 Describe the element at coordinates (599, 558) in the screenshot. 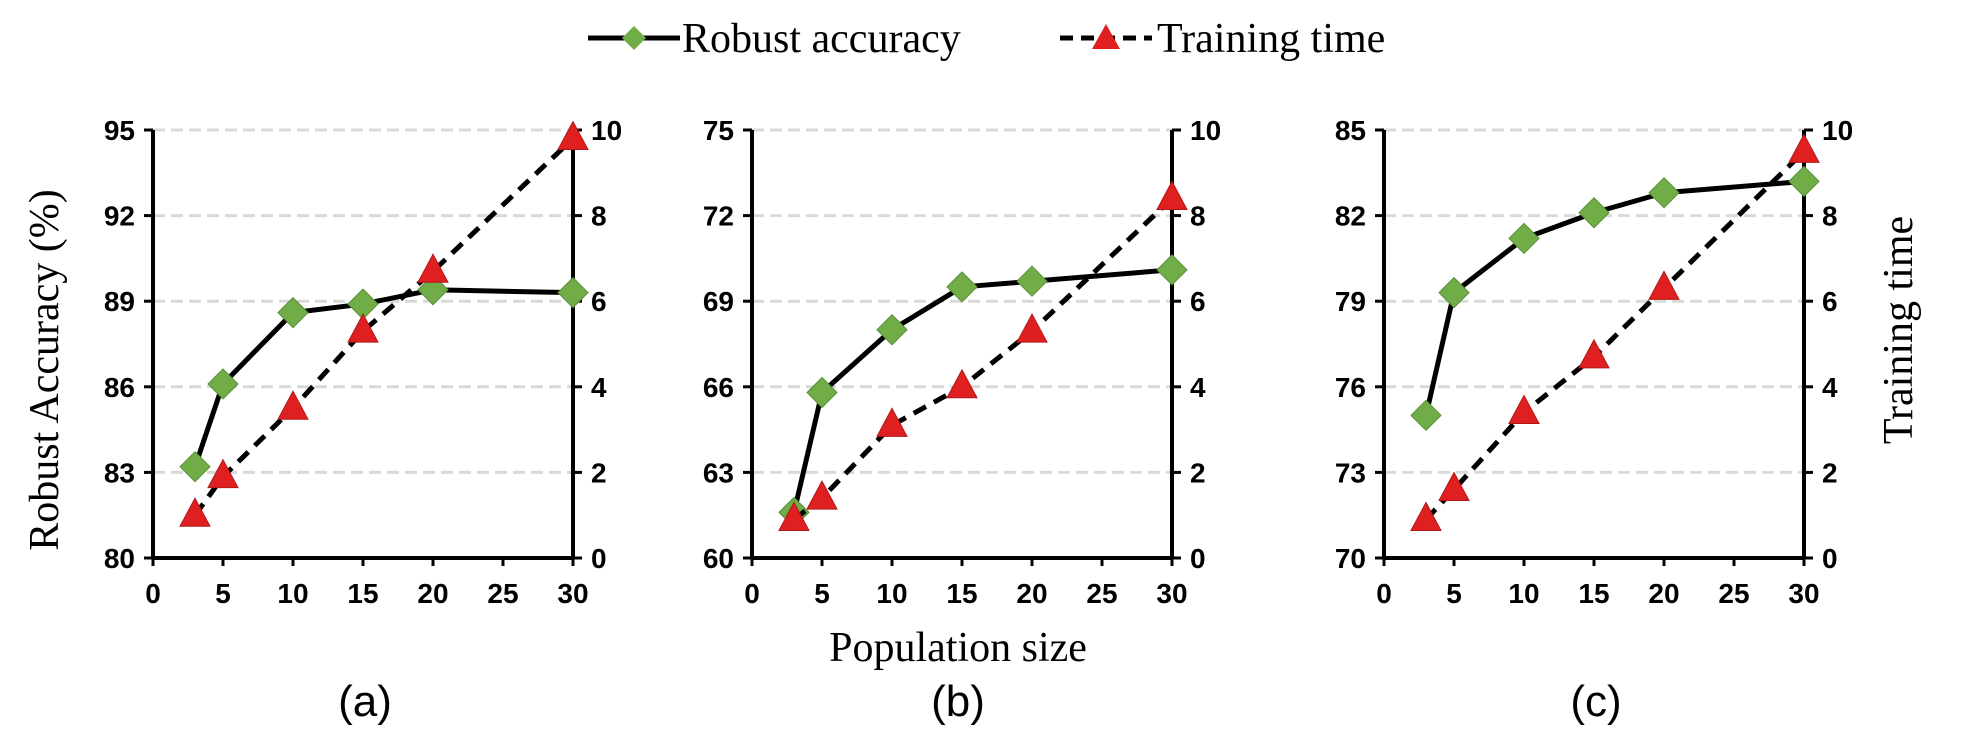

I see `right-tick-label-a-0: 0` at that location.